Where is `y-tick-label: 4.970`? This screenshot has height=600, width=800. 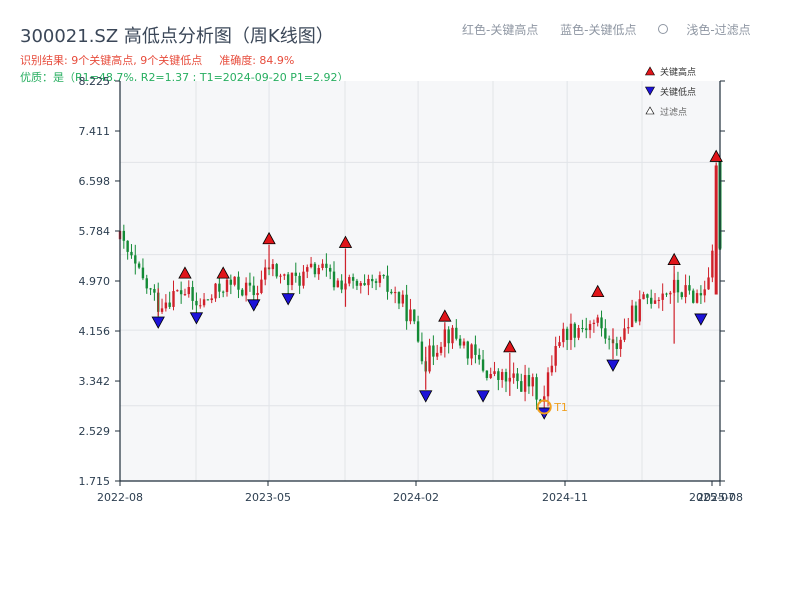 y-tick-label: 4.970 is located at coordinates (95, 281).